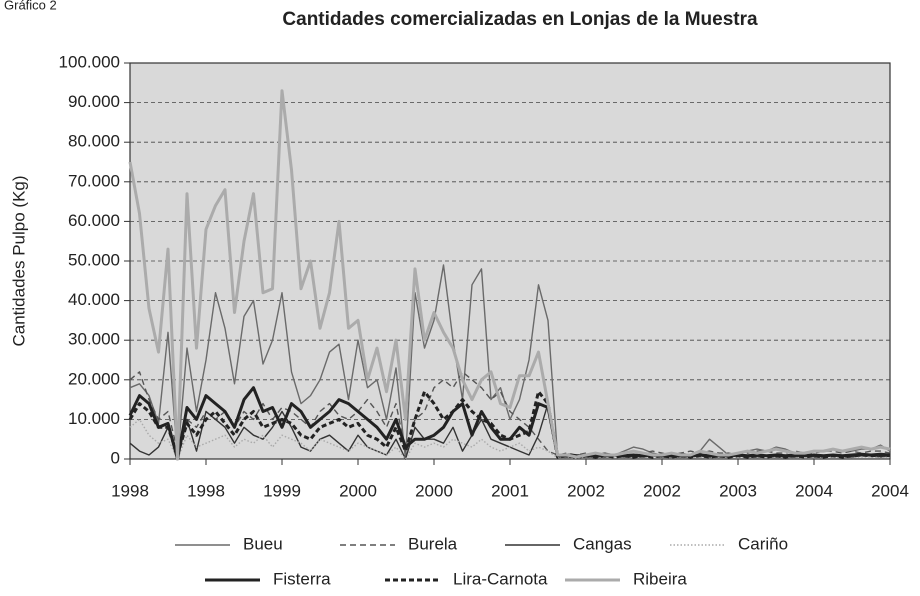  What do you see at coordinates (660, 578) in the screenshot?
I see `legend-label: Ribeira` at bounding box center [660, 578].